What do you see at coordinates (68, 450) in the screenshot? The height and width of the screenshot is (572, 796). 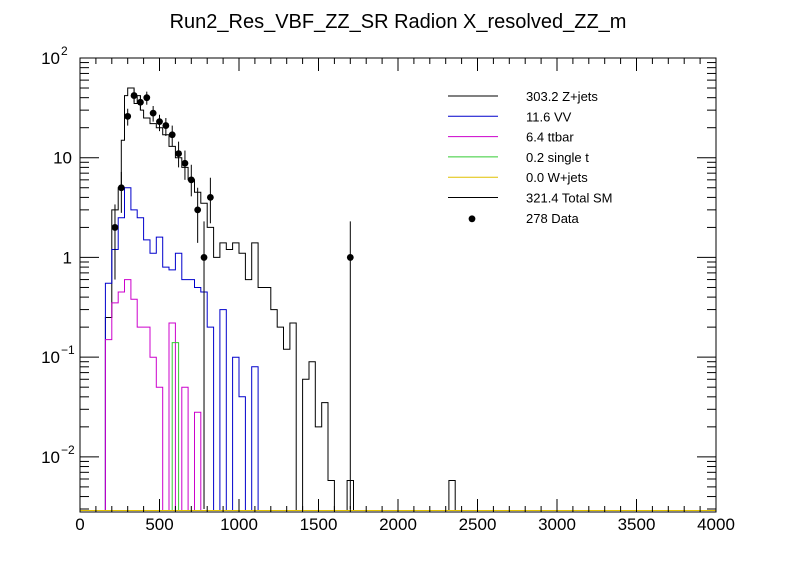 I see `y-tick-exponent: −2` at bounding box center [68, 450].